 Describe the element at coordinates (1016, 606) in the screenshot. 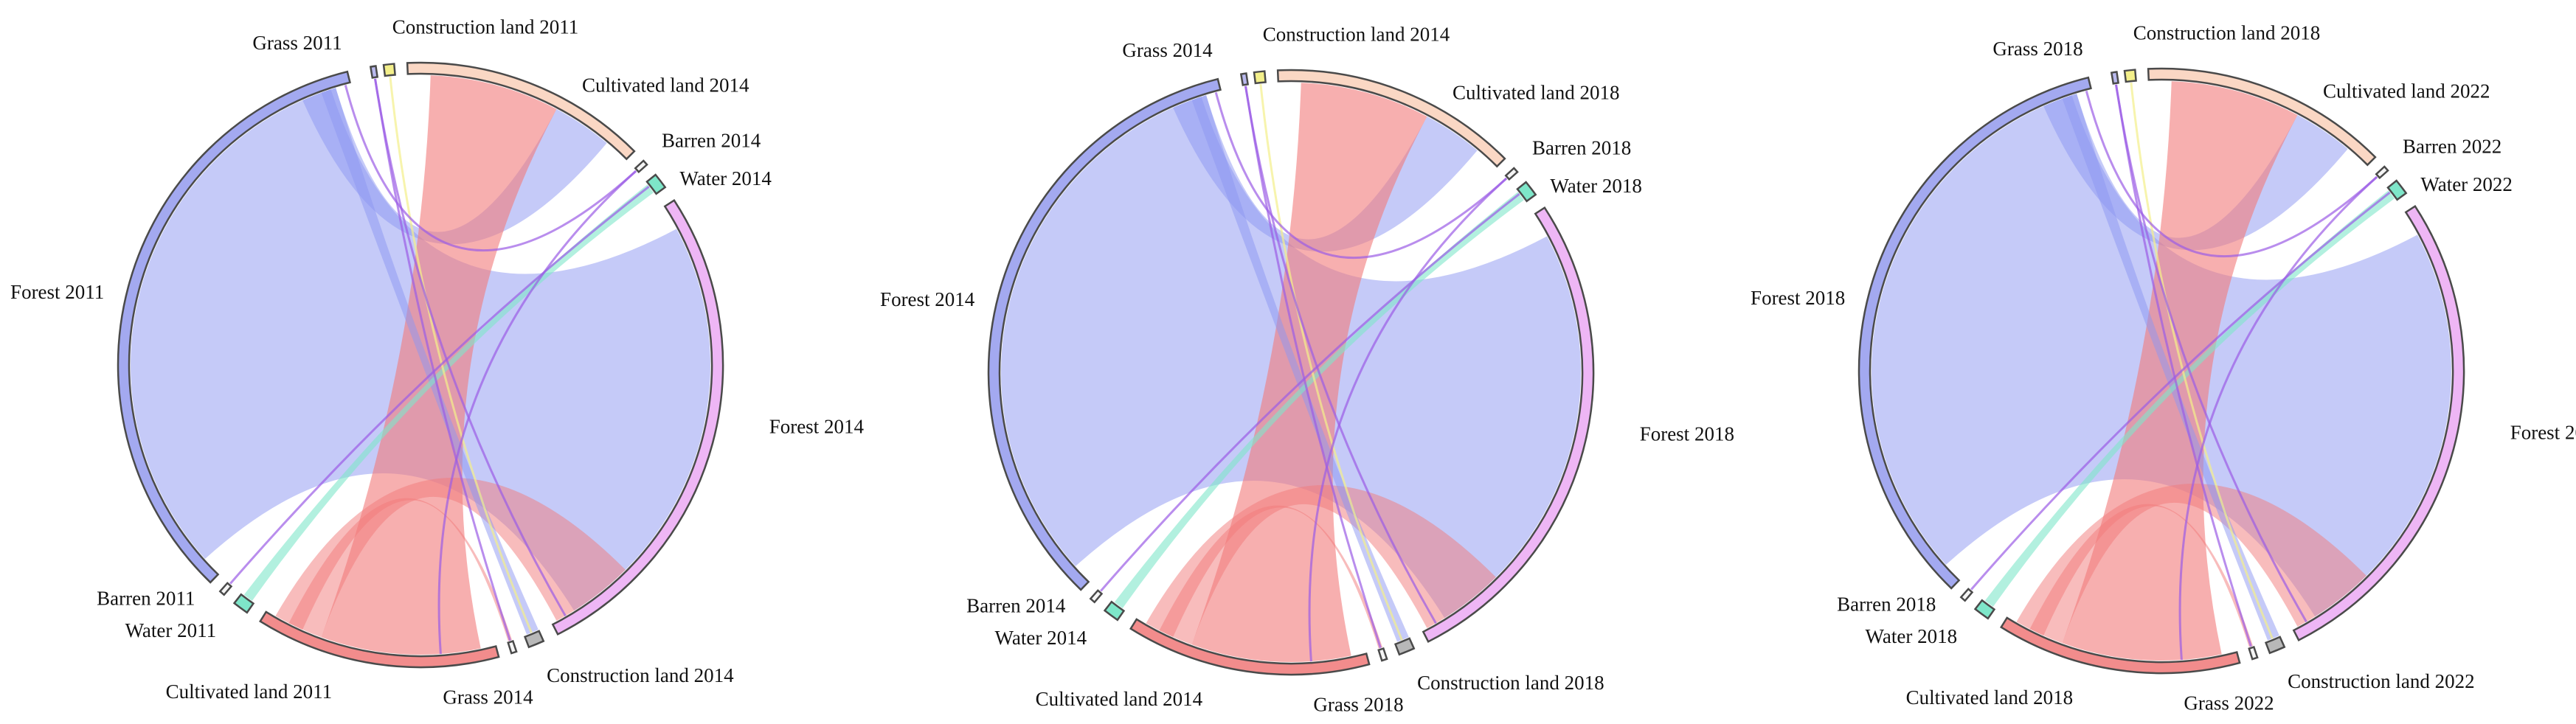

I see `label-source-barren: Barren 2014` at that location.